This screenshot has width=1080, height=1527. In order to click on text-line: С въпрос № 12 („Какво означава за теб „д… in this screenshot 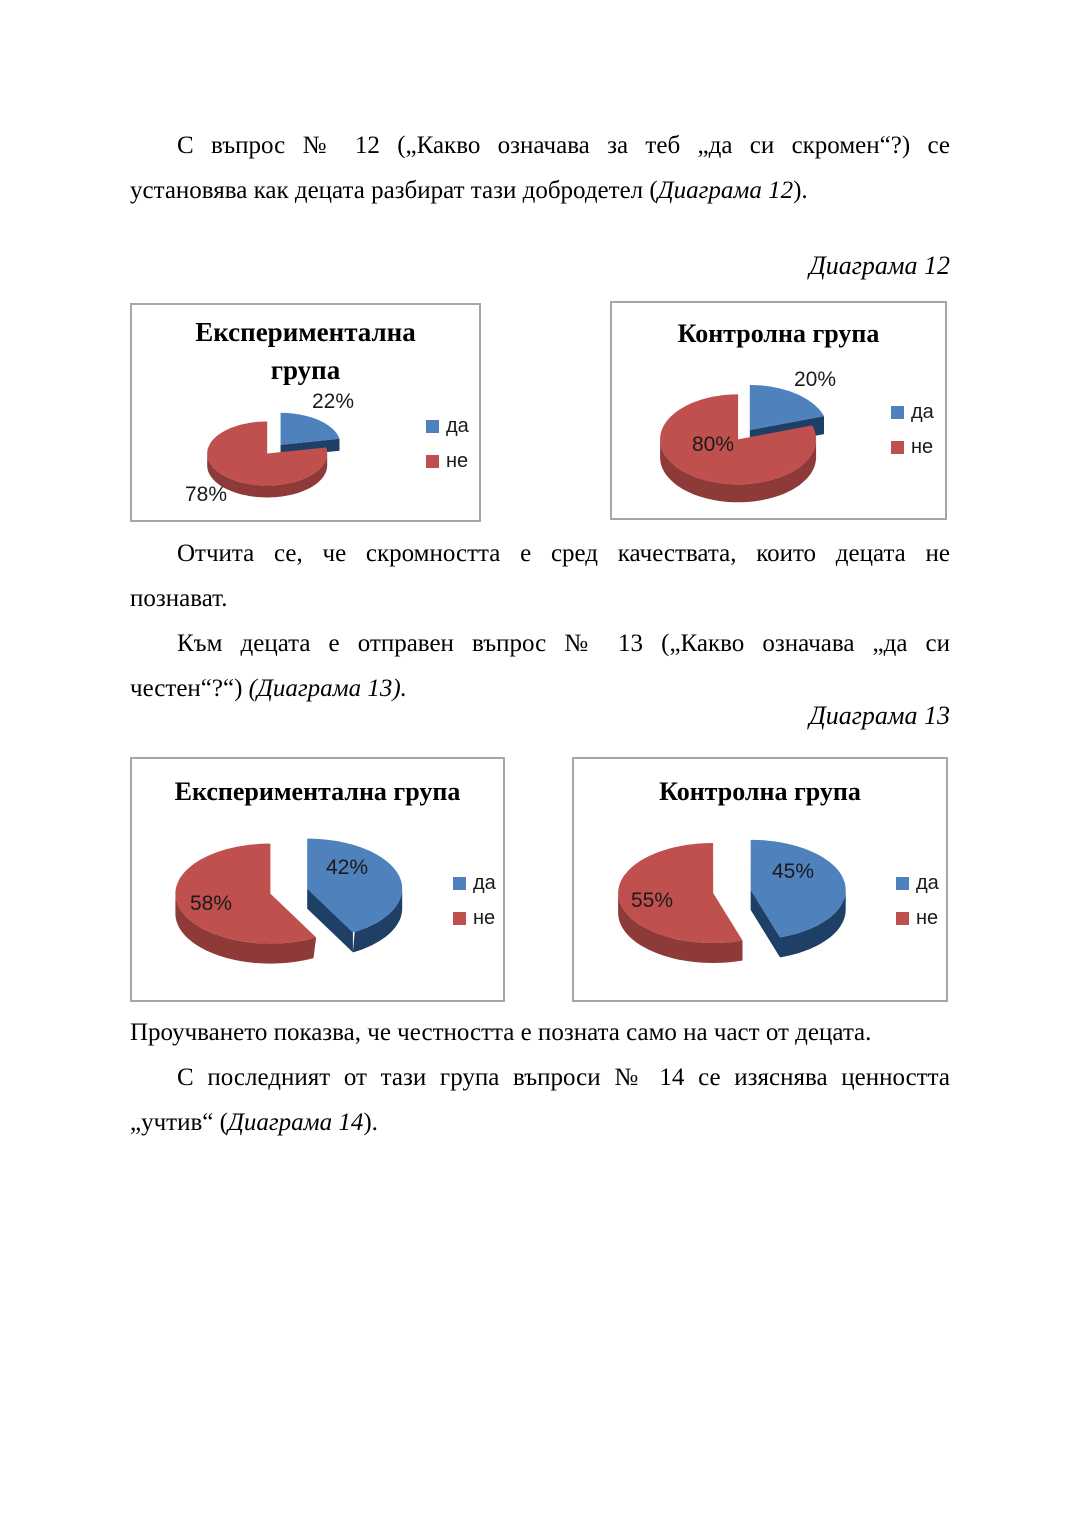, I will do `click(563, 145)`.